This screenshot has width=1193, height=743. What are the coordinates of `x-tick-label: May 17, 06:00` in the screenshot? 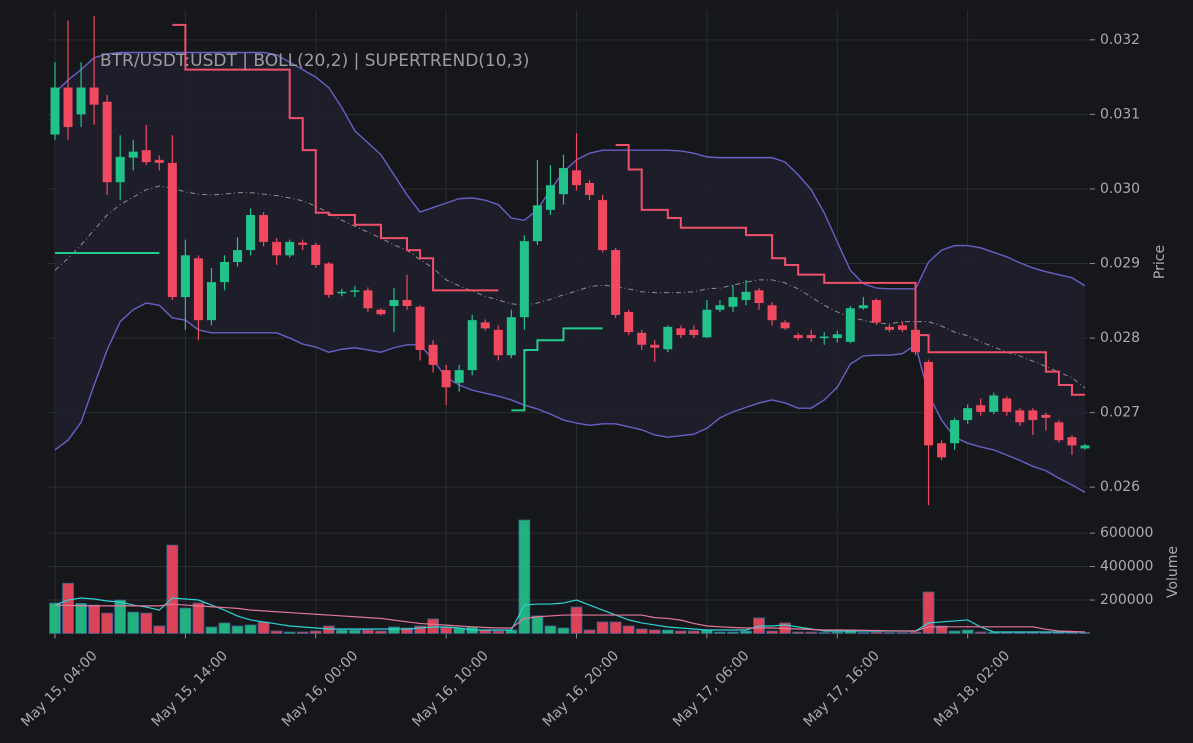 It's located at (711, 689).